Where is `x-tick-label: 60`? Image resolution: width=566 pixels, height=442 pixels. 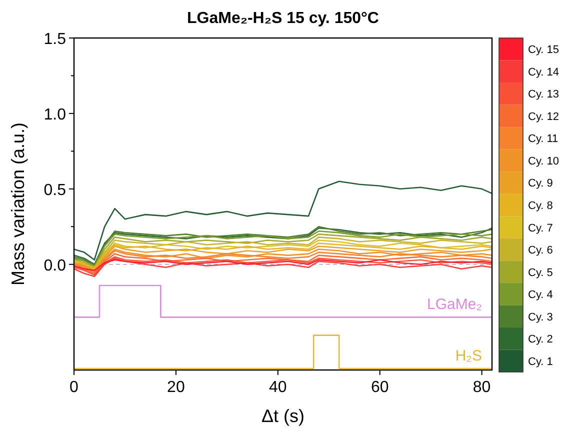
x-tick-label: 60 is located at coordinates (379, 387).